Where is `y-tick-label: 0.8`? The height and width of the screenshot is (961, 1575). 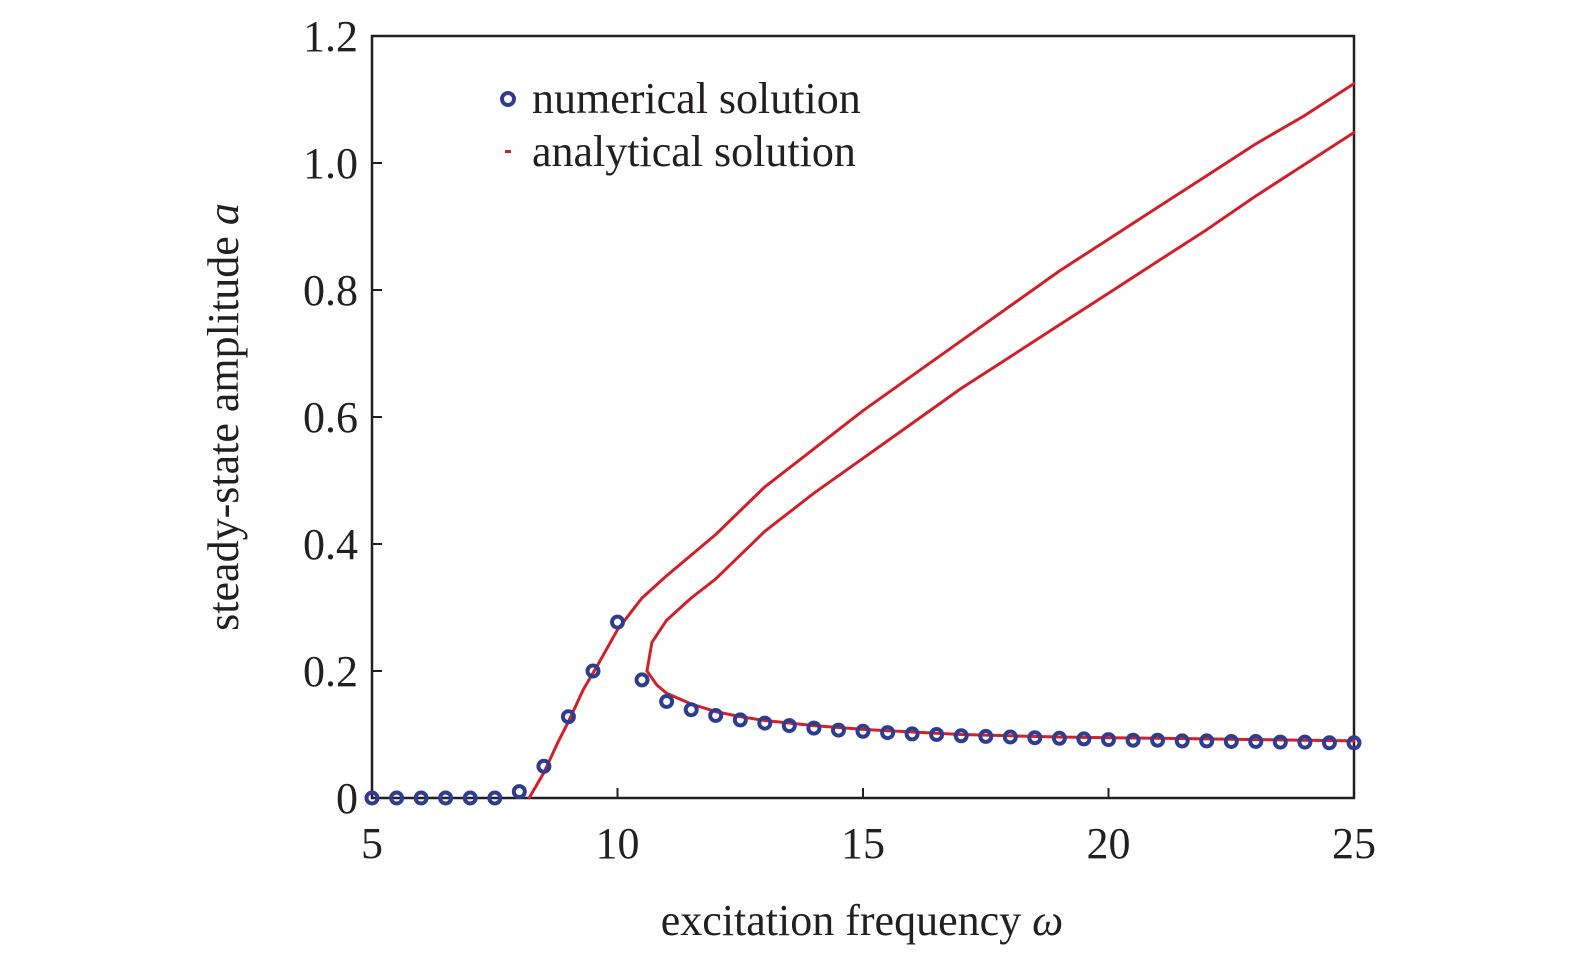
y-tick-label: 0.8 is located at coordinates (330, 290).